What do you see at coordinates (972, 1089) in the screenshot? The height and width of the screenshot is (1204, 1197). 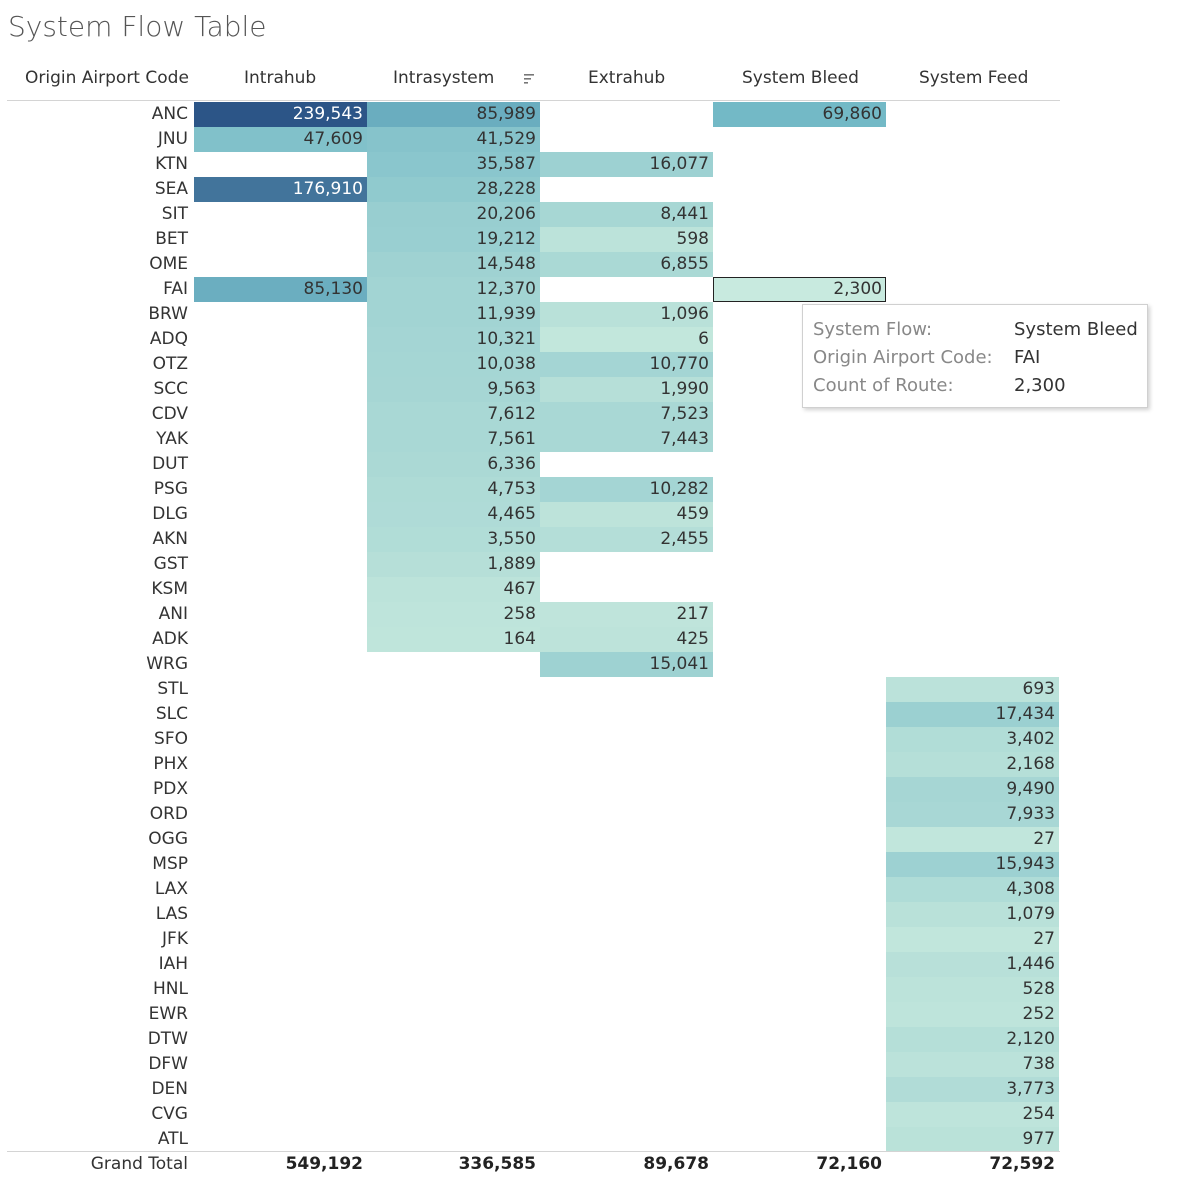 I see `table-cell: 3,773` at bounding box center [972, 1089].